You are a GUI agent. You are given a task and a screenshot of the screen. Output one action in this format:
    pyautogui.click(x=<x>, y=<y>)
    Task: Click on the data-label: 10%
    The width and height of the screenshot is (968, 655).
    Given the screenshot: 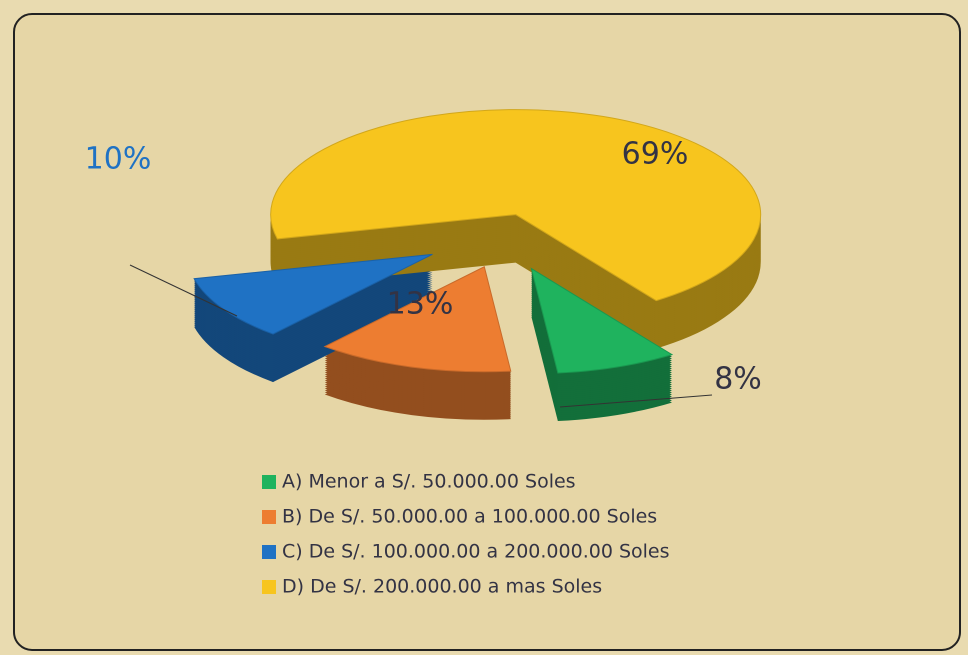 What is the action you would take?
    pyautogui.click(x=118, y=159)
    